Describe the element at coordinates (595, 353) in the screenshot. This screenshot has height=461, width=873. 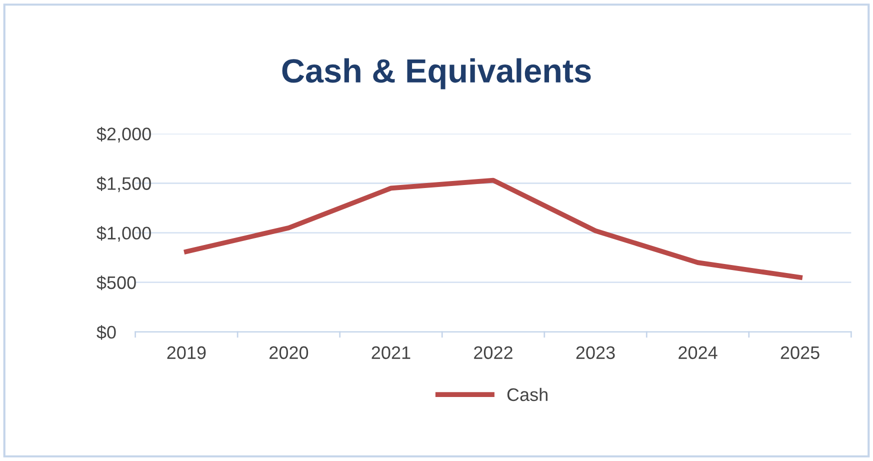
I see `x-tick-label: 2023` at that location.